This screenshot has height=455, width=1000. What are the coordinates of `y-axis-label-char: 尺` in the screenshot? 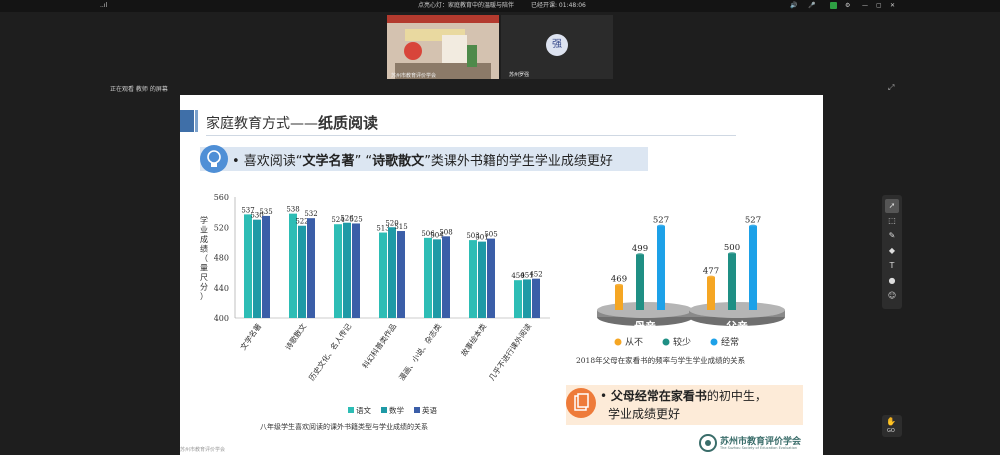 It's located at (204, 277).